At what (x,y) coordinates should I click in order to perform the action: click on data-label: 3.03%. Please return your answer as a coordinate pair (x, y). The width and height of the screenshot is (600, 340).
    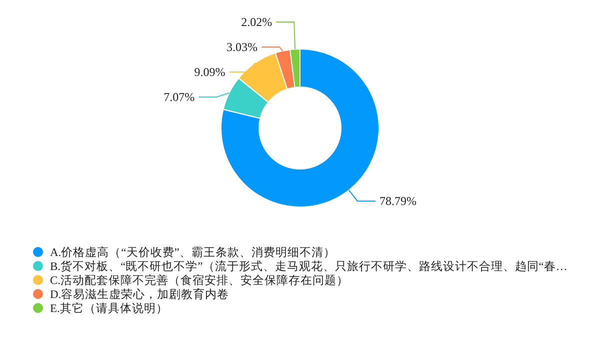
    Looking at the image, I should click on (242, 47).